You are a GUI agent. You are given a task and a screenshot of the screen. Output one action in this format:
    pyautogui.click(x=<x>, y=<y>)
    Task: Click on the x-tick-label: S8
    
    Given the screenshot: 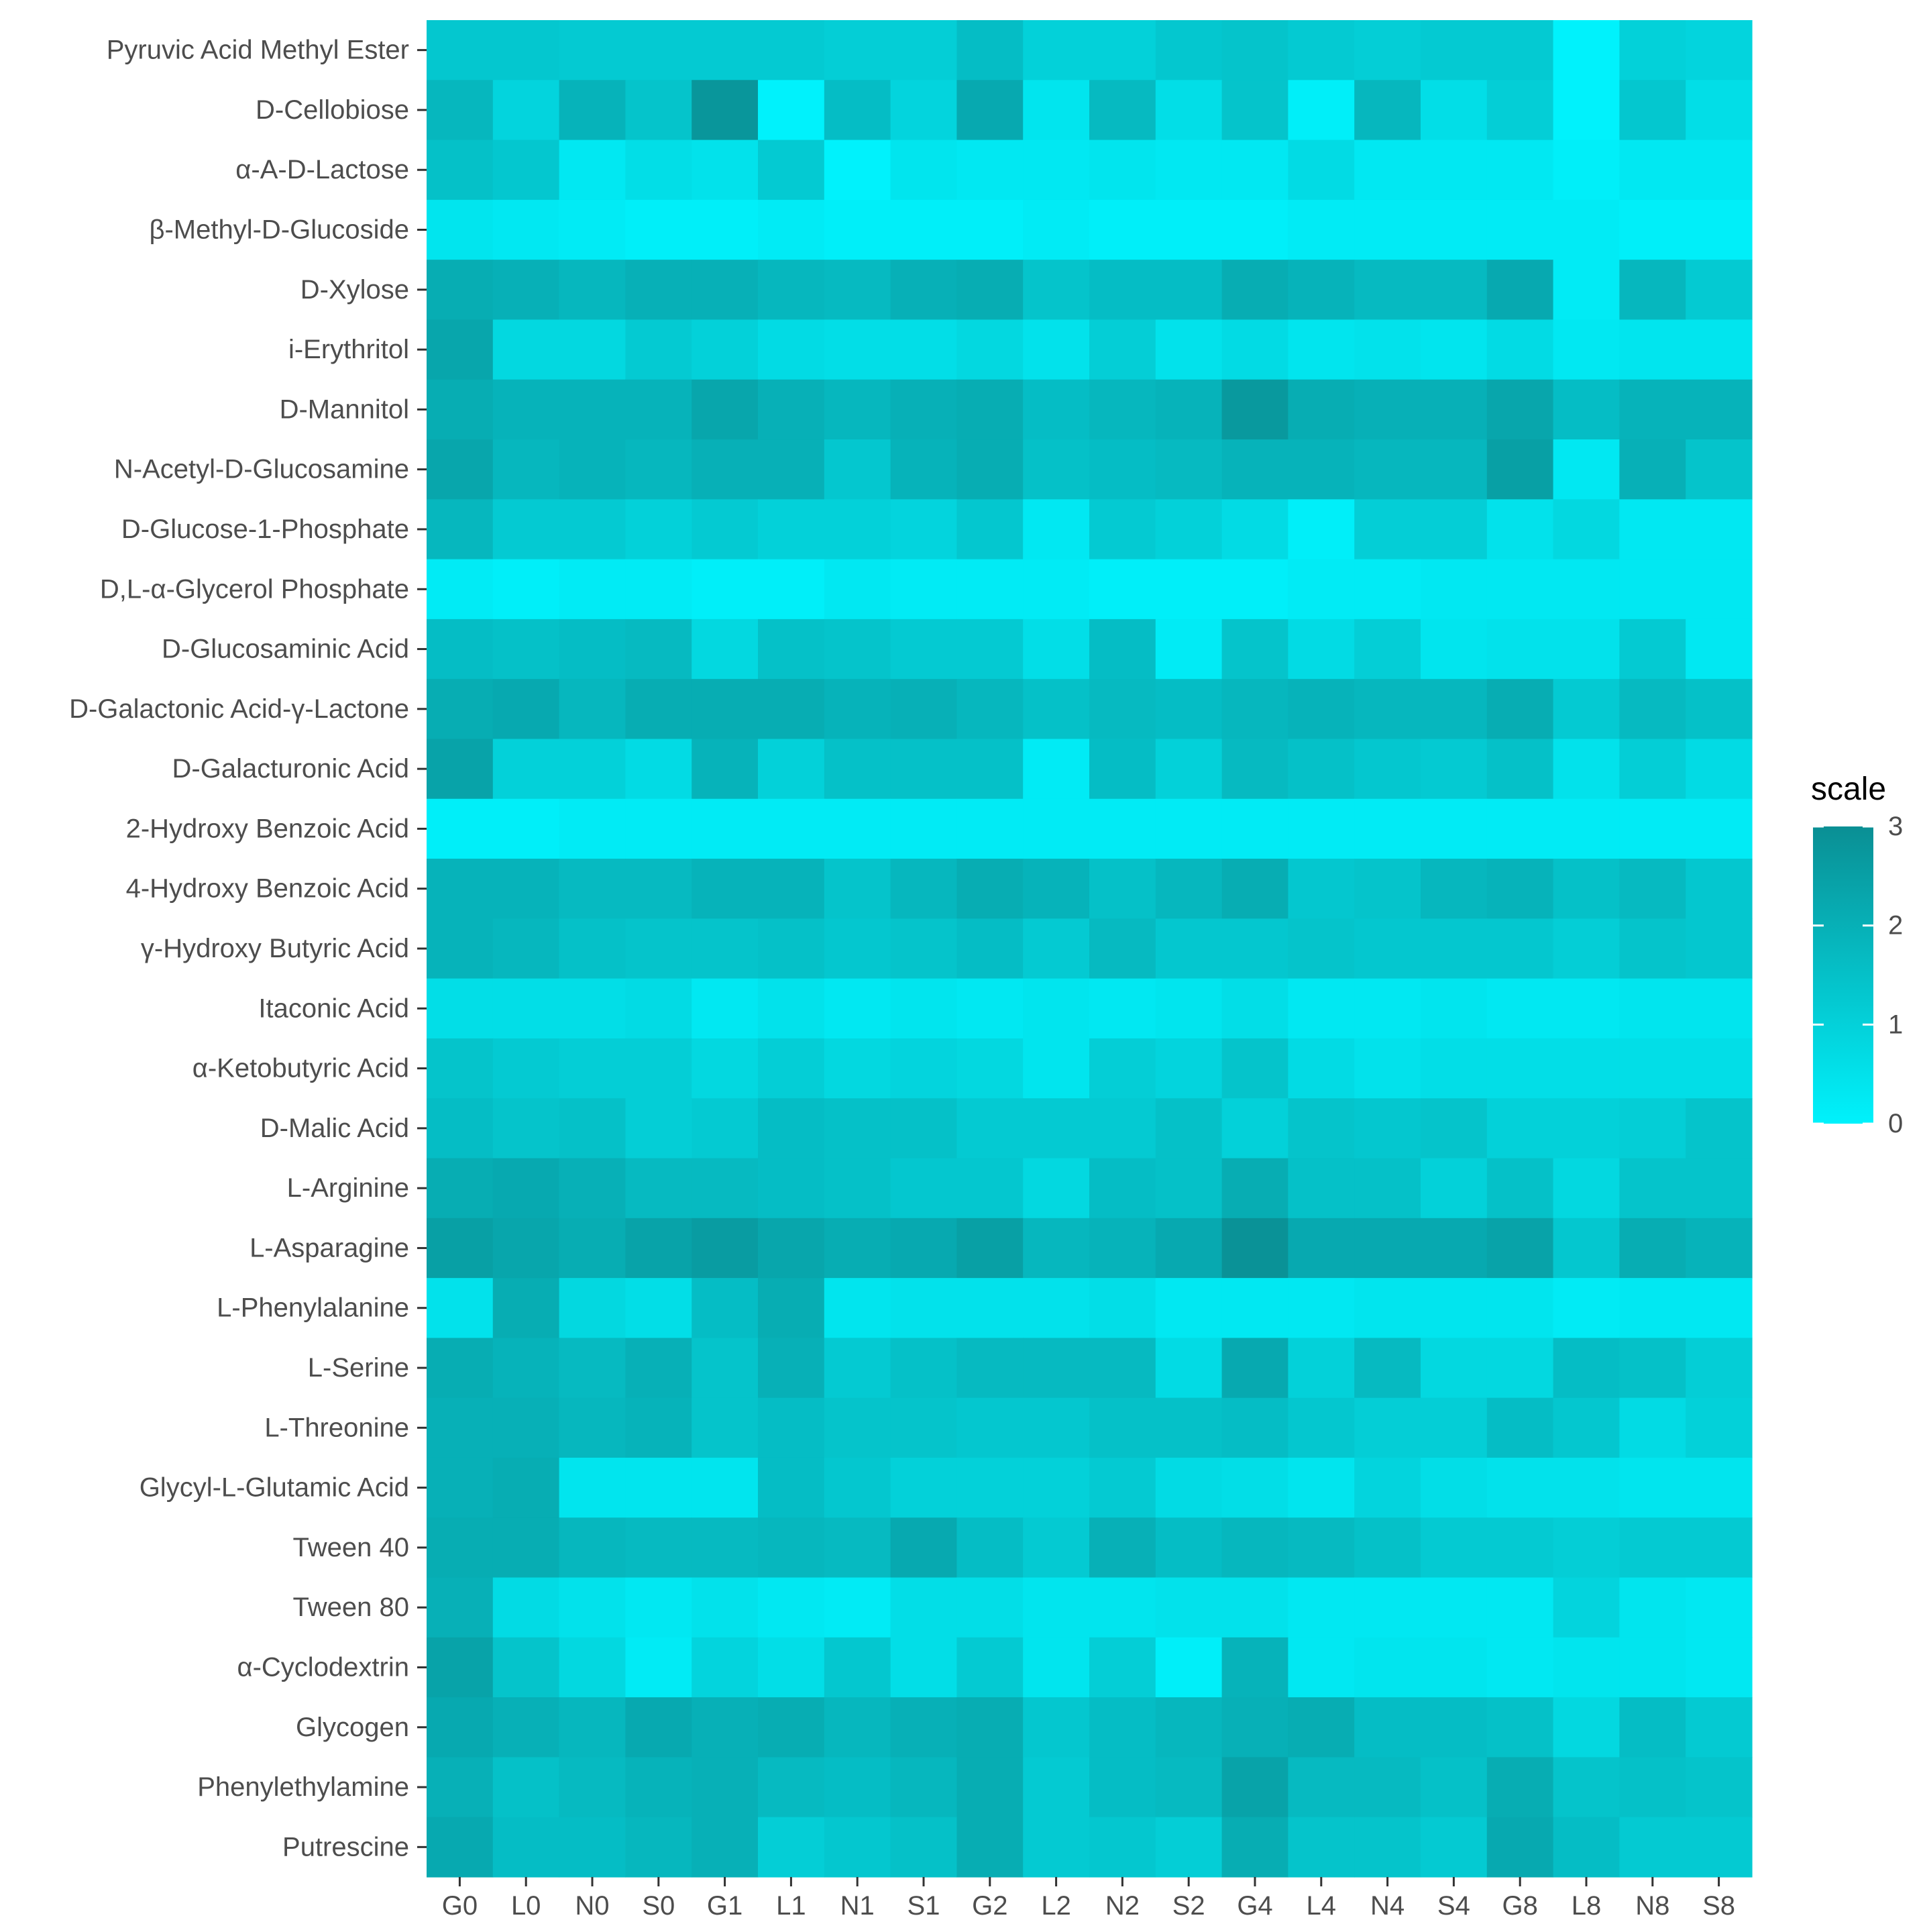 What is the action you would take?
    pyautogui.click(x=1718, y=1906)
    